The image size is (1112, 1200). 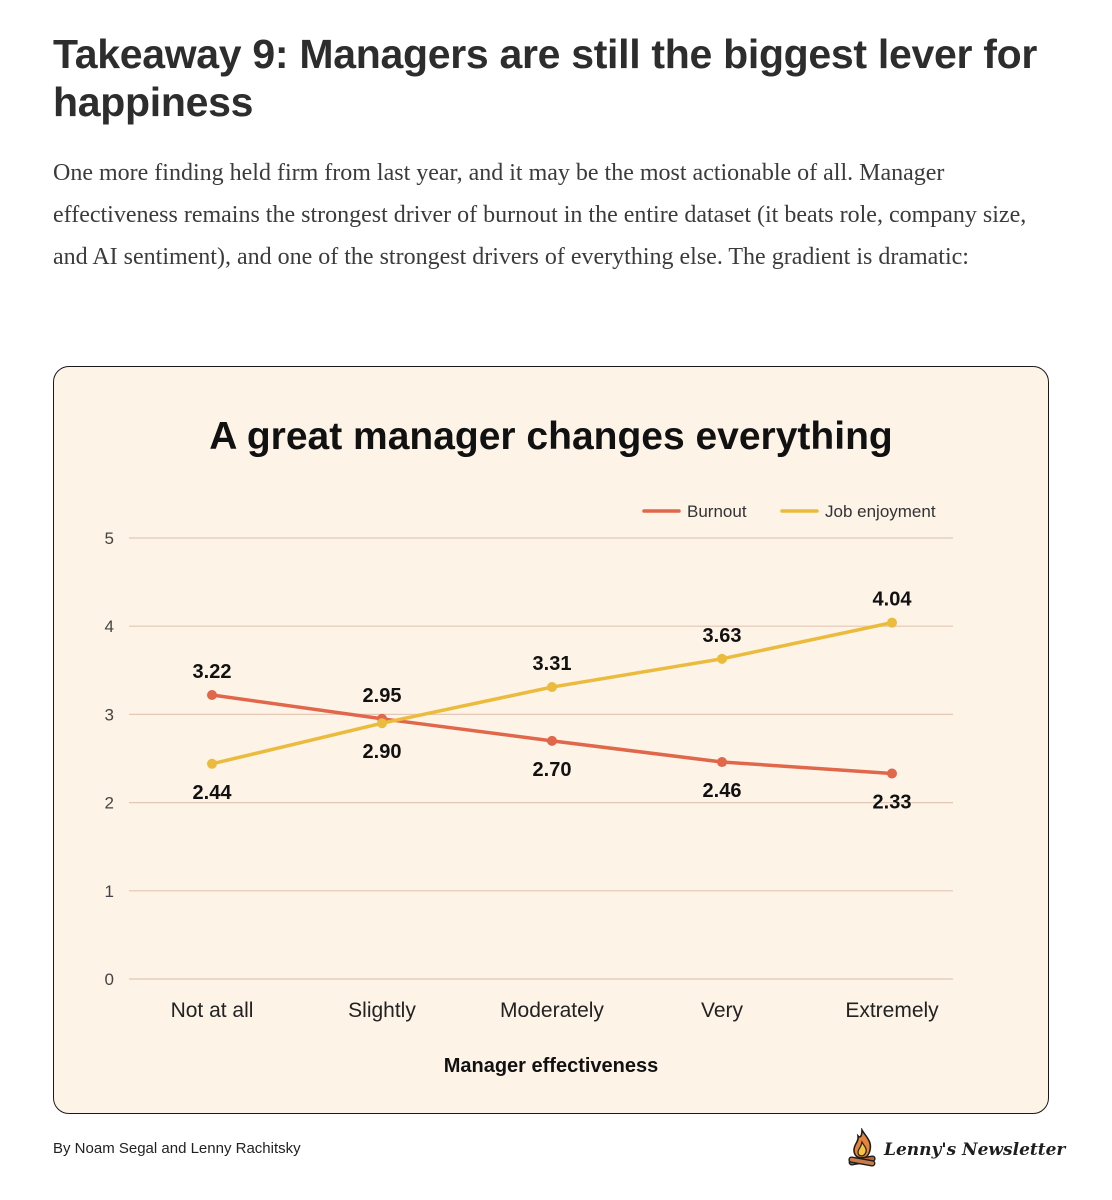 I want to click on chart-legend: Burnout Job enjoyment, so click(x=789, y=511).